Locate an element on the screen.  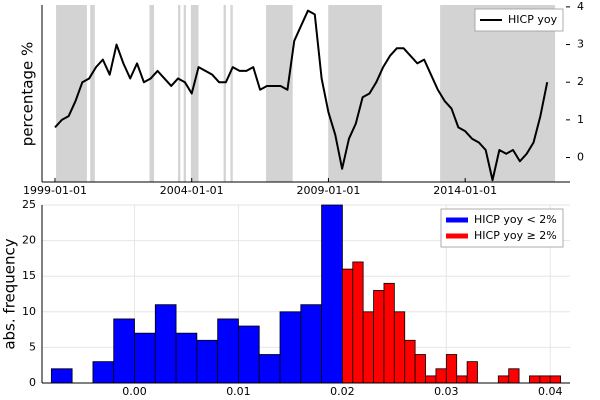
y-tick-label: 25 is located at coordinates (29, 204).